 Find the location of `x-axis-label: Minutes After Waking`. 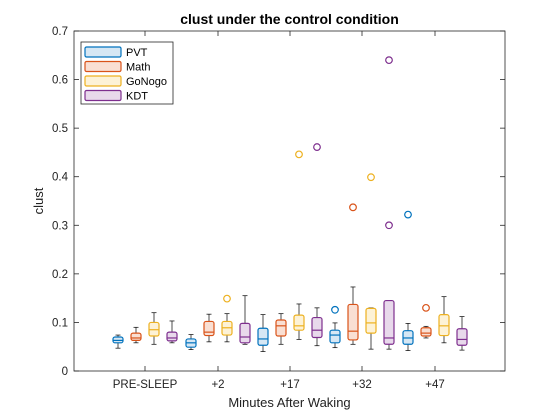

x-axis-label: Minutes After Waking is located at coordinates (289, 402).